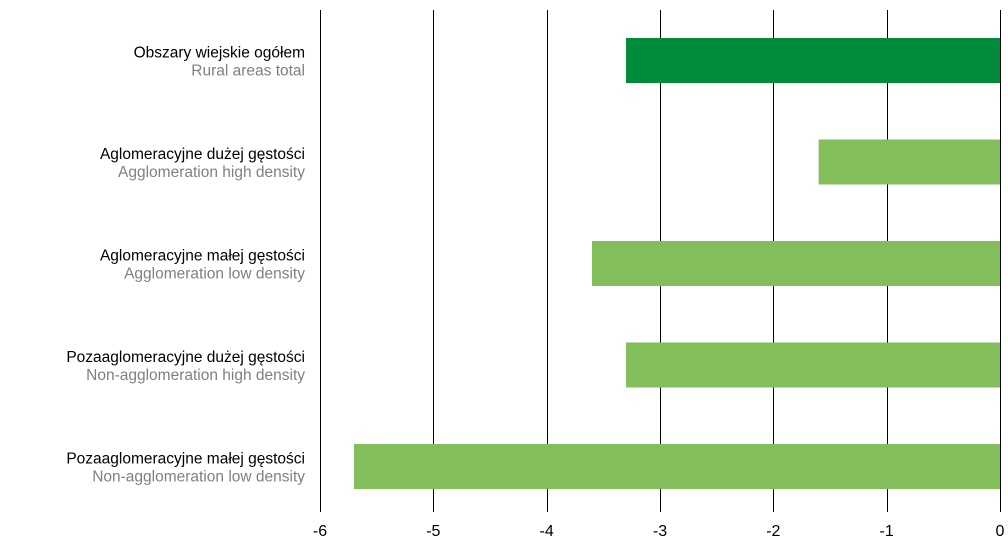  Describe the element at coordinates (202, 154) in the screenshot. I see `category-label: Aglomeracyjne dużej gęstości` at that location.